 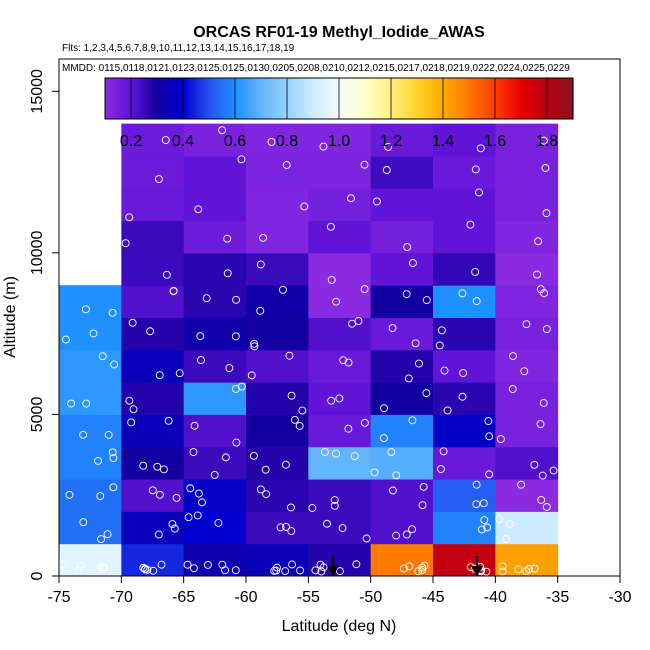 What do you see at coordinates (37, 415) in the screenshot?
I see `y-tick-label: 5000` at bounding box center [37, 415].